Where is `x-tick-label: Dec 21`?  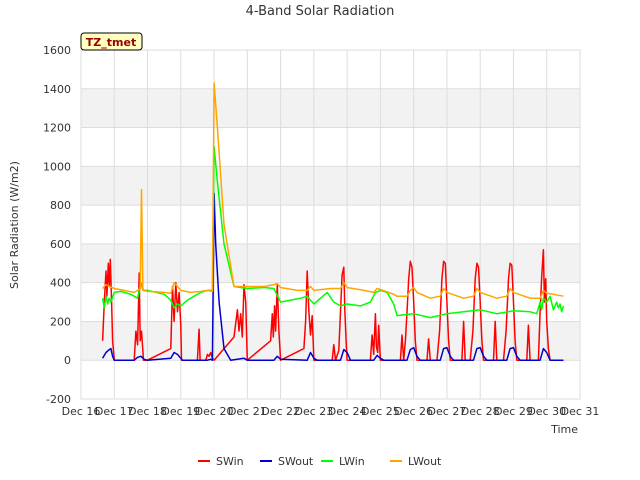 x-tick-label: Dec 21 is located at coordinates (247, 411).